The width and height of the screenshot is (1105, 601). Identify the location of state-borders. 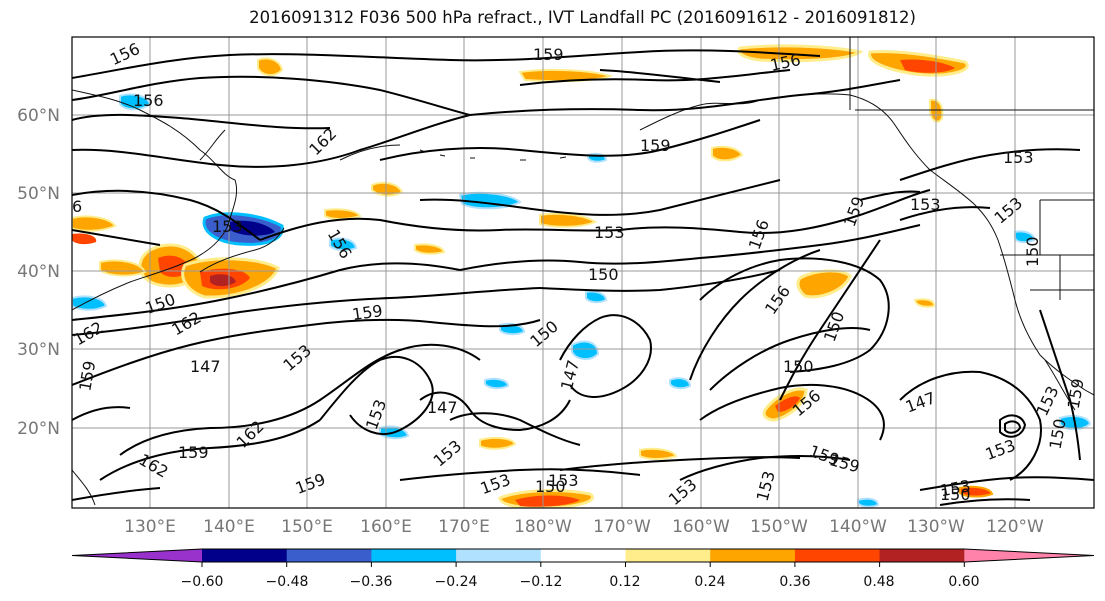
(1062, 250).